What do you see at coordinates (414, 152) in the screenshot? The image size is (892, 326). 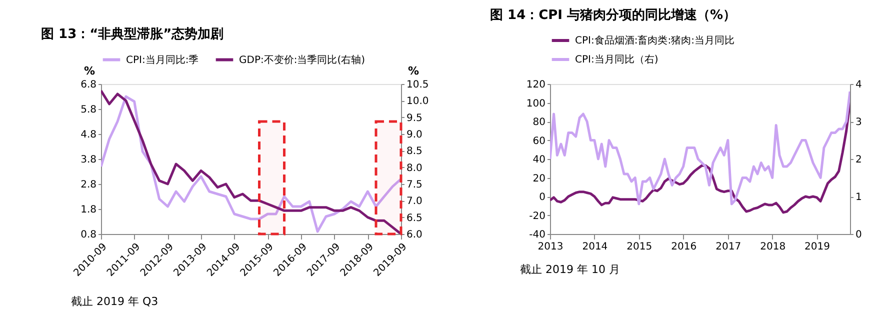 I see `y2-tick-label: 8.5` at bounding box center [414, 152].